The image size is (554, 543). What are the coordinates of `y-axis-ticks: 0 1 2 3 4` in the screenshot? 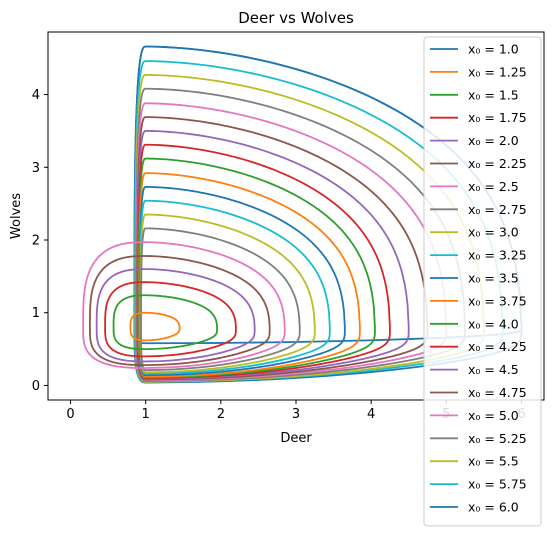 It's located at (40, 241).